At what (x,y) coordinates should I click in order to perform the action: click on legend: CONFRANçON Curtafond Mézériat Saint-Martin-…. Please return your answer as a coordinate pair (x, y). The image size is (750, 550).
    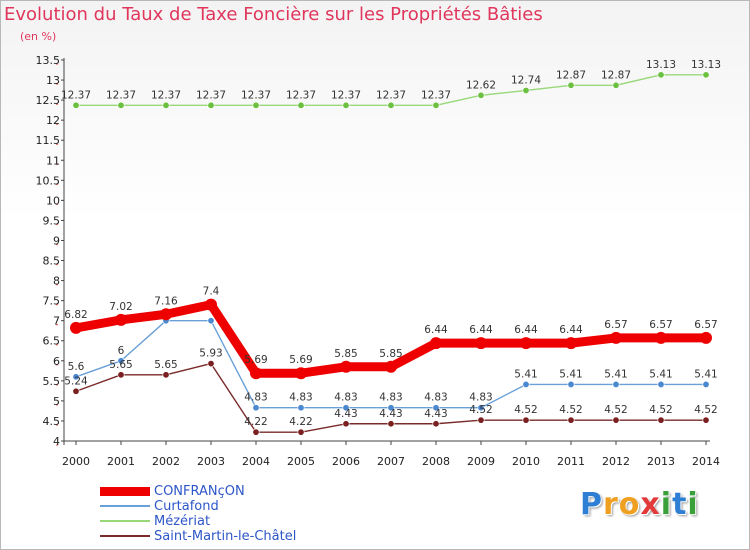
    Looking at the image, I should click on (250, 514).